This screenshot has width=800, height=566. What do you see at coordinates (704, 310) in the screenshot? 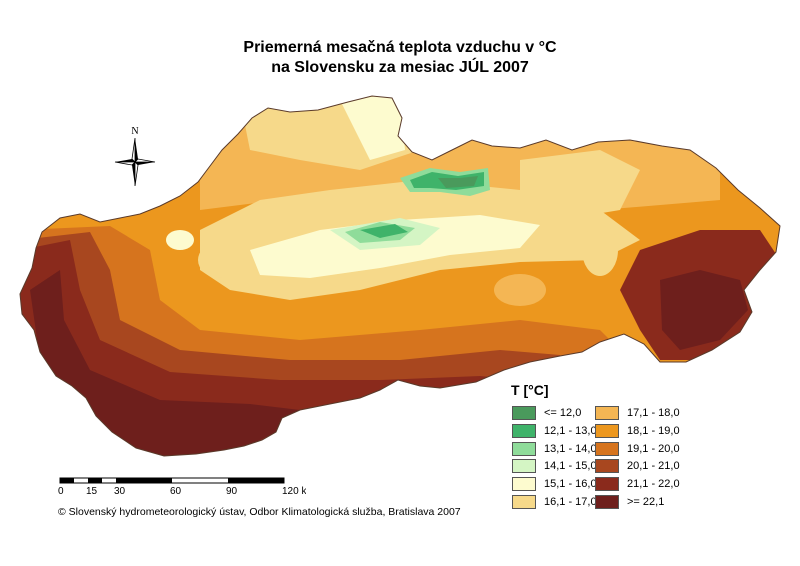
I see `zone-ge-22-east` at bounding box center [704, 310].